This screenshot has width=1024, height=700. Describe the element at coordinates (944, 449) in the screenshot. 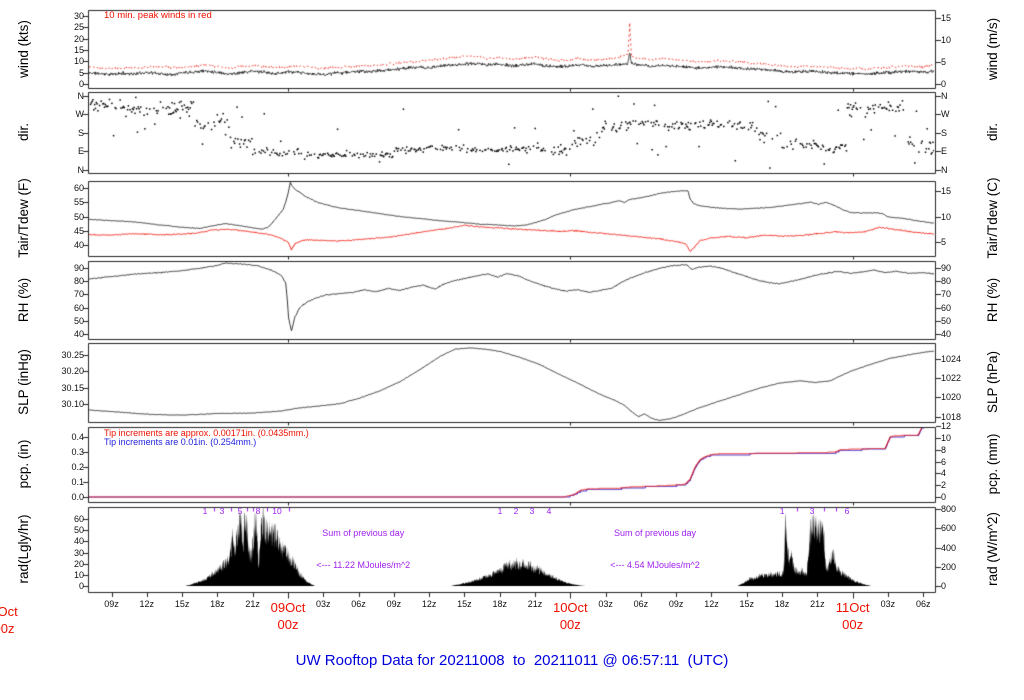

I see `y-tick-label-right-pcp: 8` at that location.